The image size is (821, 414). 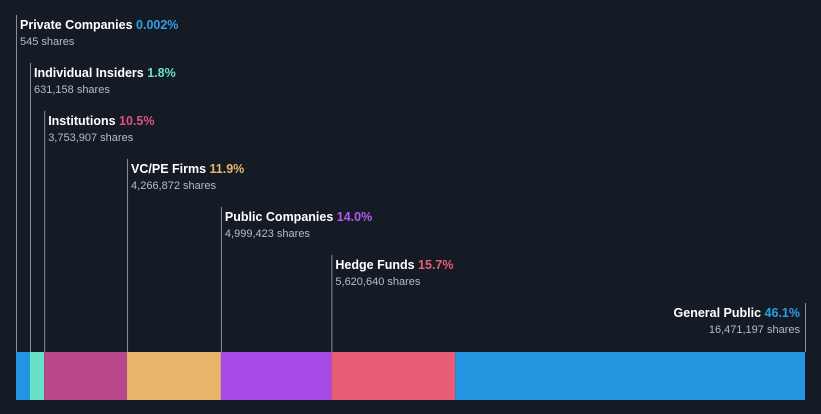 I want to click on bar-segment-general-public, so click(x=630, y=376).